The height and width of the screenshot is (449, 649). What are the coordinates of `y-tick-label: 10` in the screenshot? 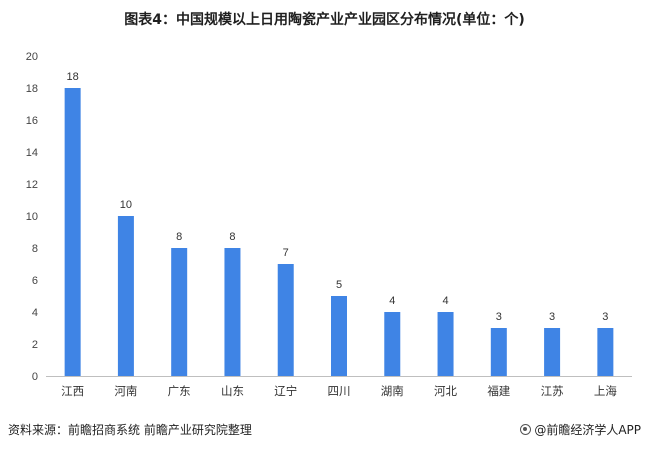 It's located at (32, 217).